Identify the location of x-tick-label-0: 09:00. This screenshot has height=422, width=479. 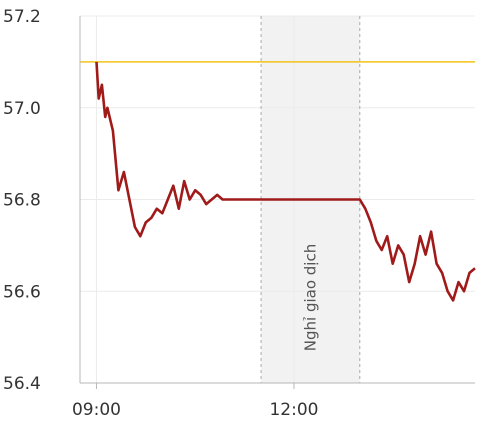
(96, 410).